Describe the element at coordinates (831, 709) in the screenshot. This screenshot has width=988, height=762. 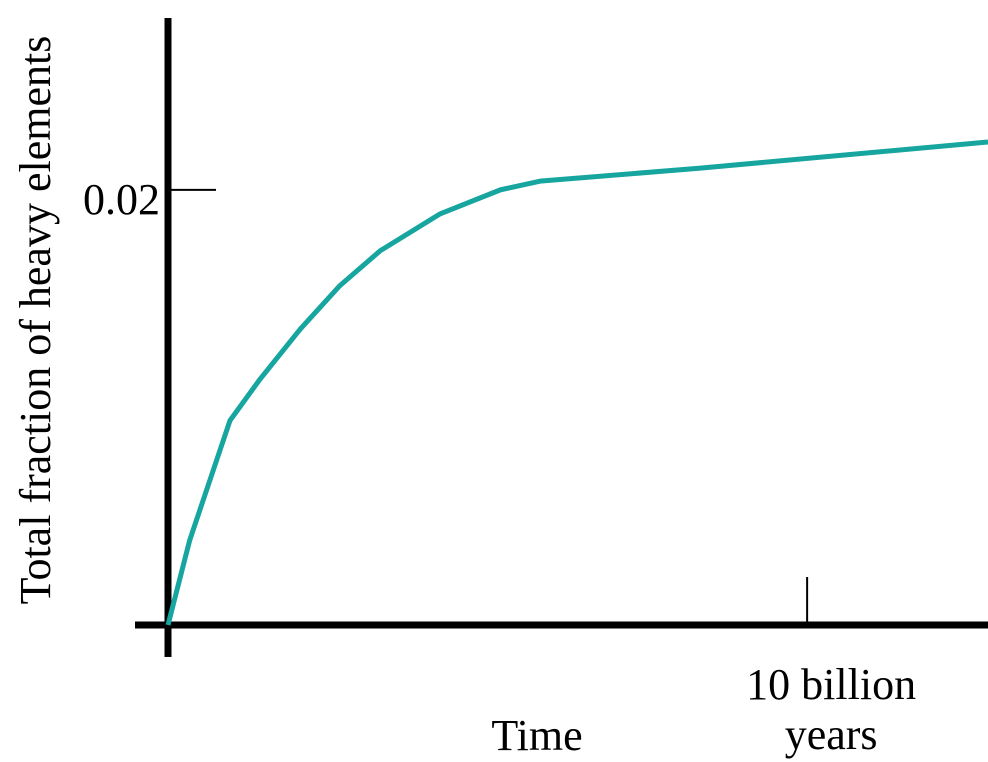
I see `x-tick-label: 10 billion years` at that location.